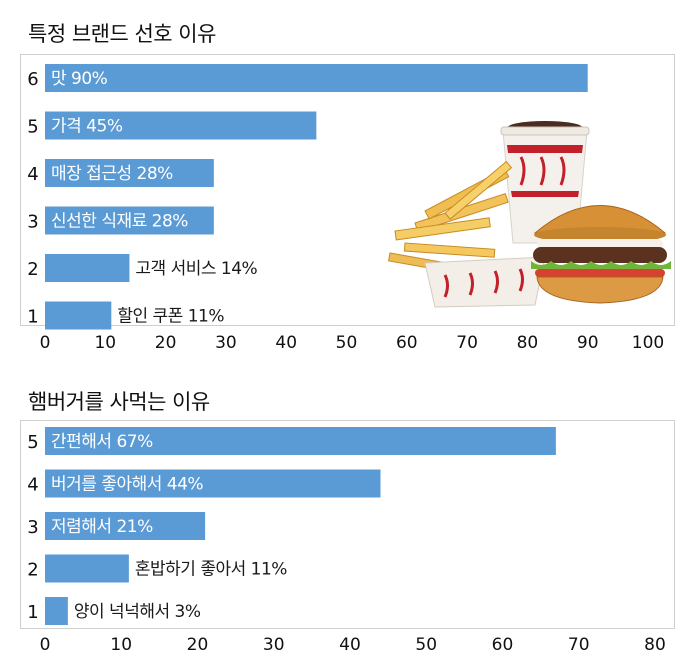 The width and height of the screenshot is (685, 672). What do you see at coordinates (79, 79) in the screenshot?
I see `bar-label: 맛 90%` at bounding box center [79, 79].